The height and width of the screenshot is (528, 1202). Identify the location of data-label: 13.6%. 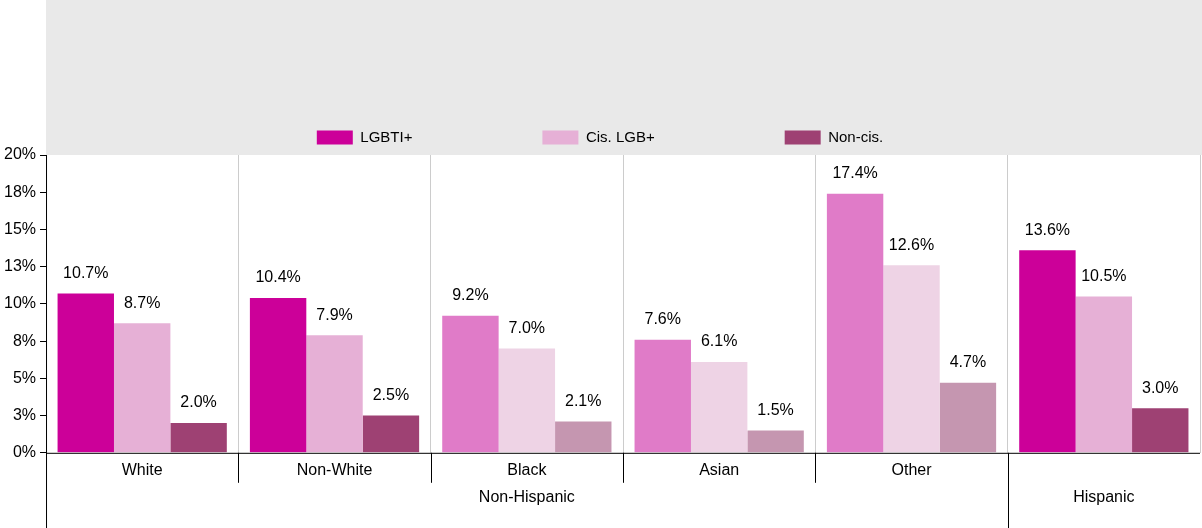
(1047, 229).